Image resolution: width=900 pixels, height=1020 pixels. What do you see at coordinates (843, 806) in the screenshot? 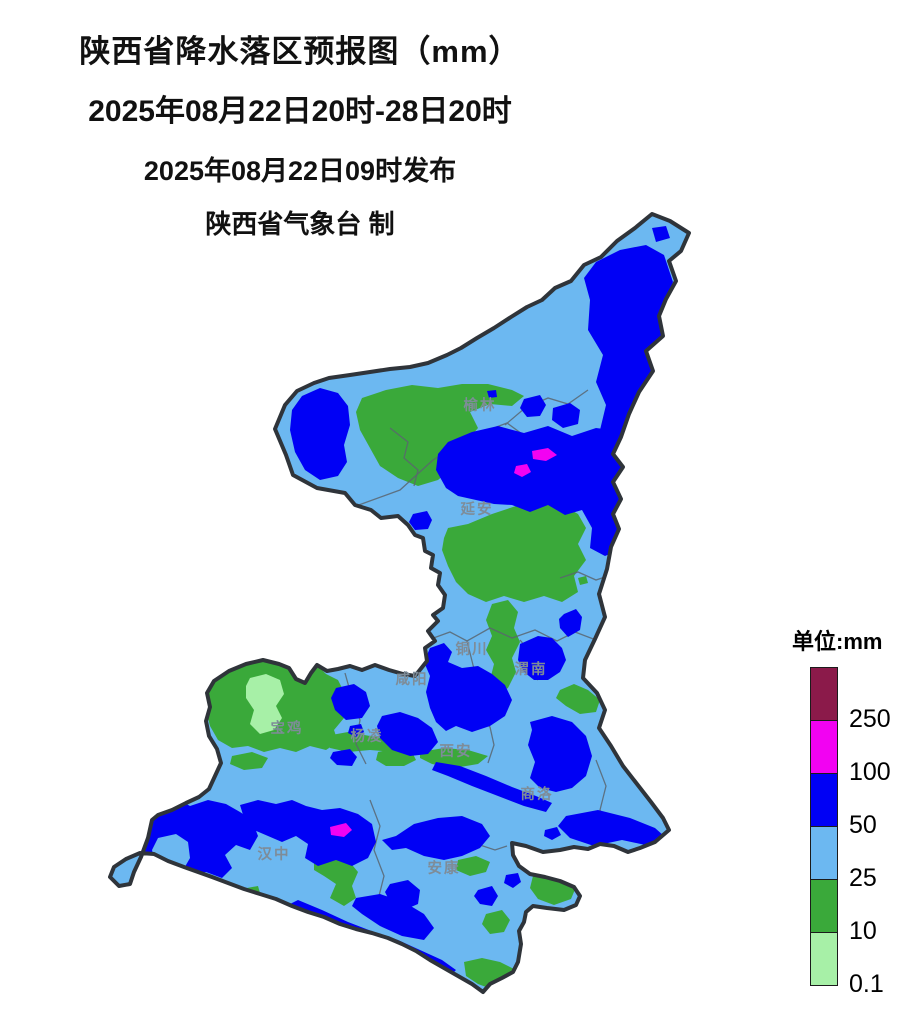
I see `legend-swatch-50: 50` at bounding box center [843, 806].